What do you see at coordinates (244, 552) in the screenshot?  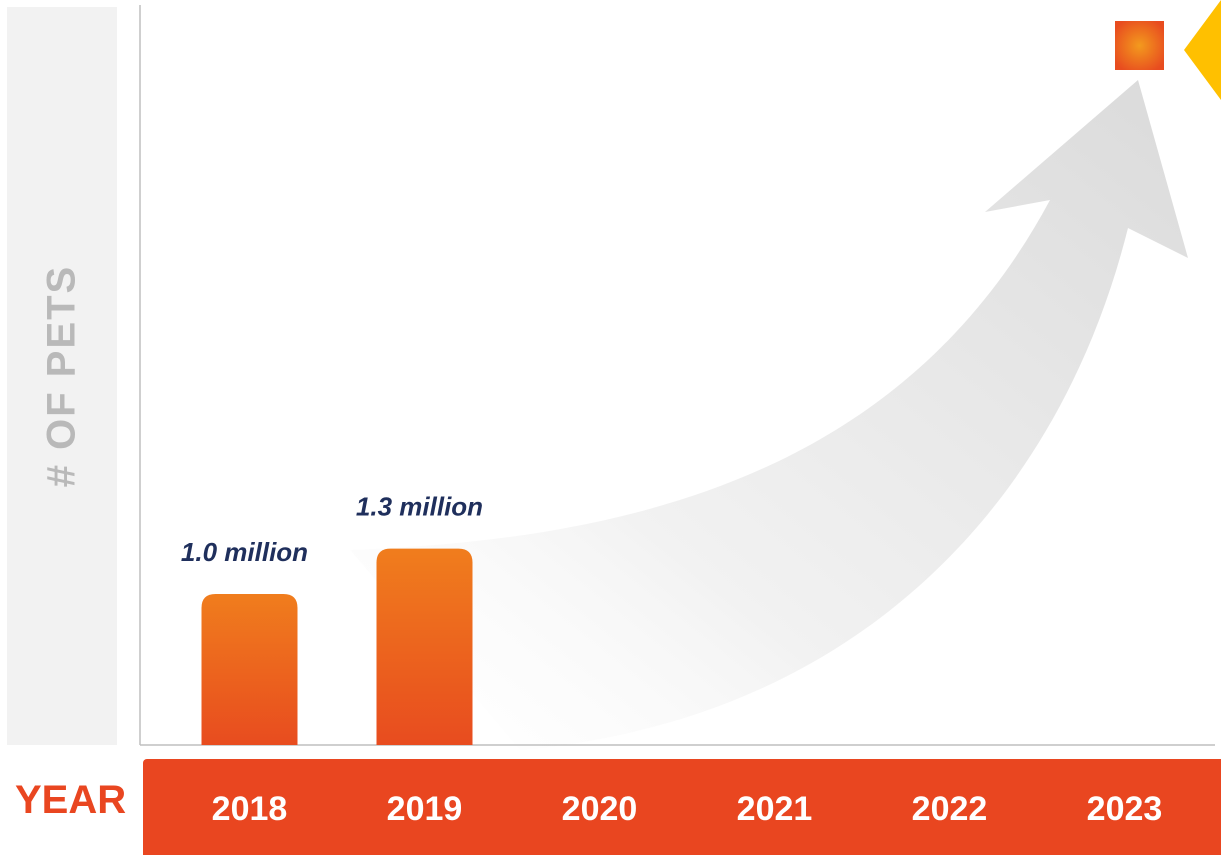 I see `data-label-2018: 1.0 million` at bounding box center [244, 552].